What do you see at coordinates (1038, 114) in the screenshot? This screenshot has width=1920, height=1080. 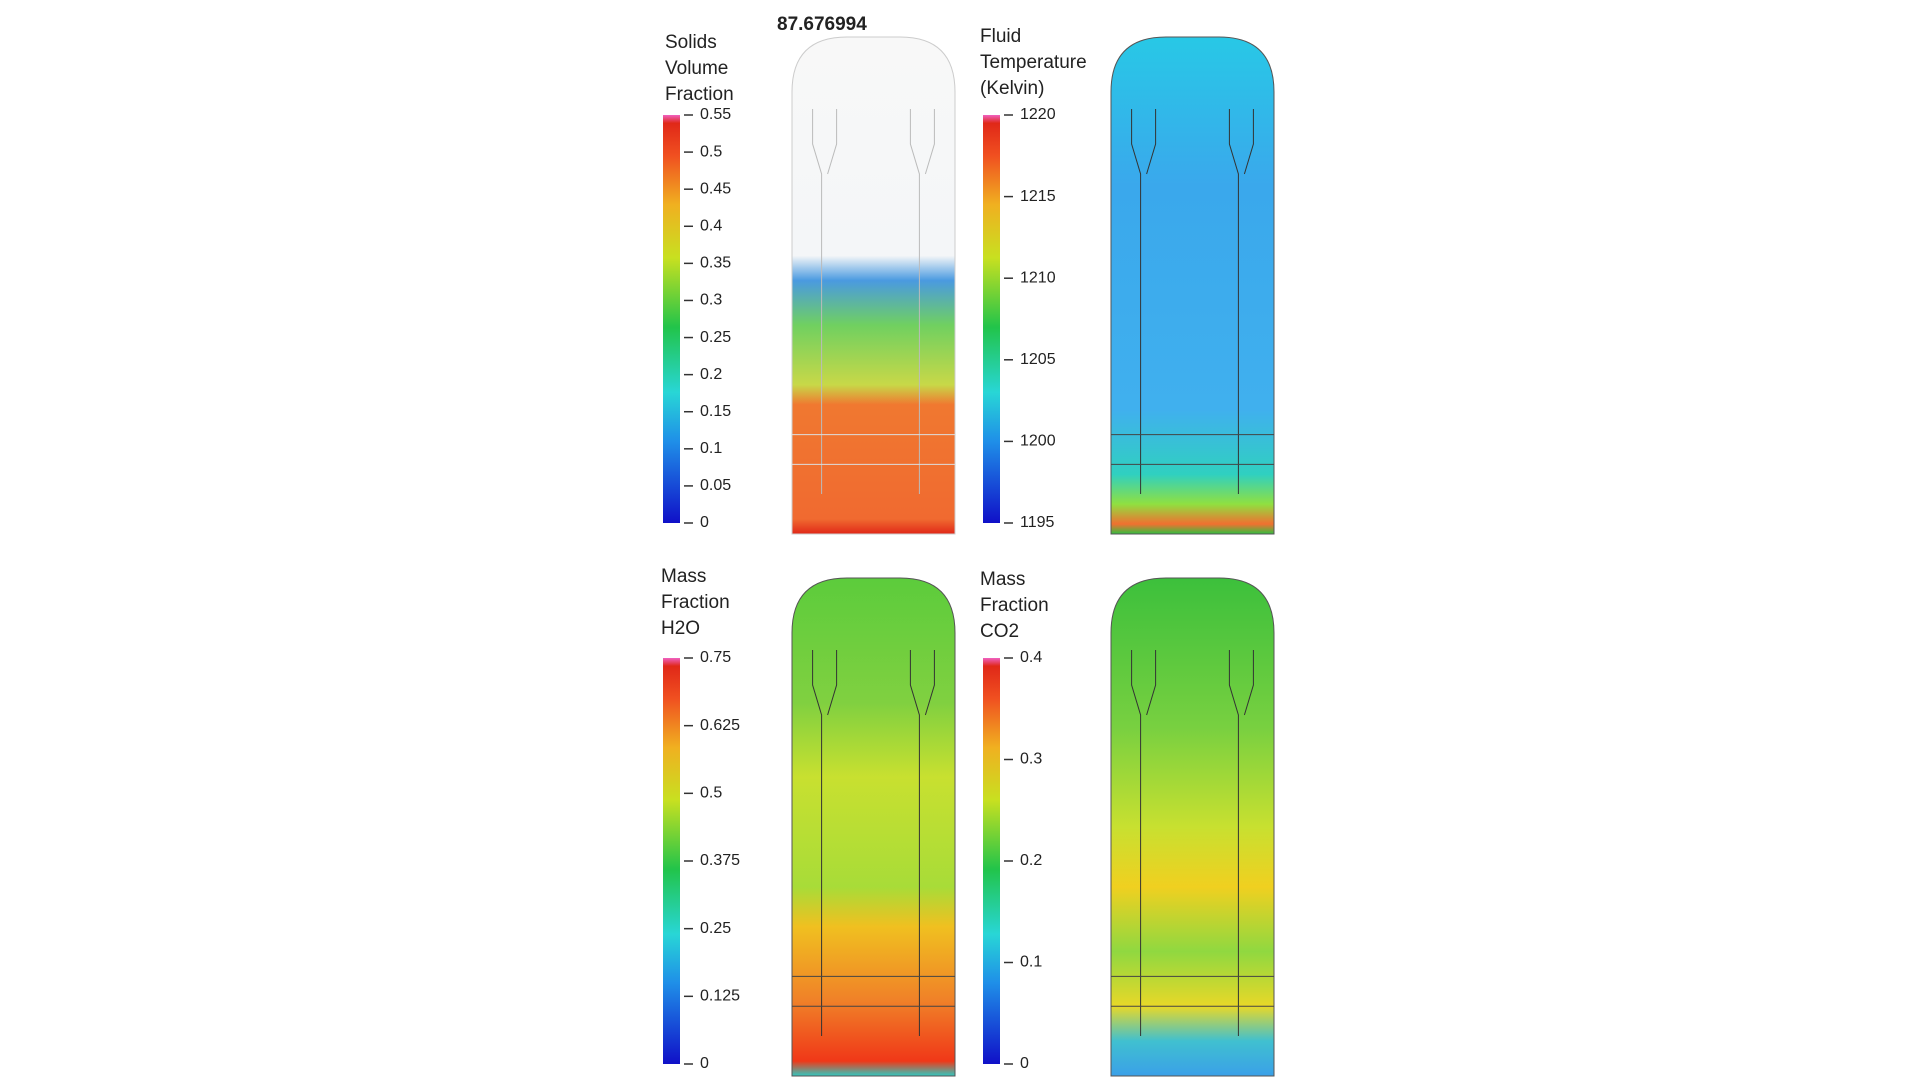 I see `colorbar-tick-label: 1220` at bounding box center [1038, 114].